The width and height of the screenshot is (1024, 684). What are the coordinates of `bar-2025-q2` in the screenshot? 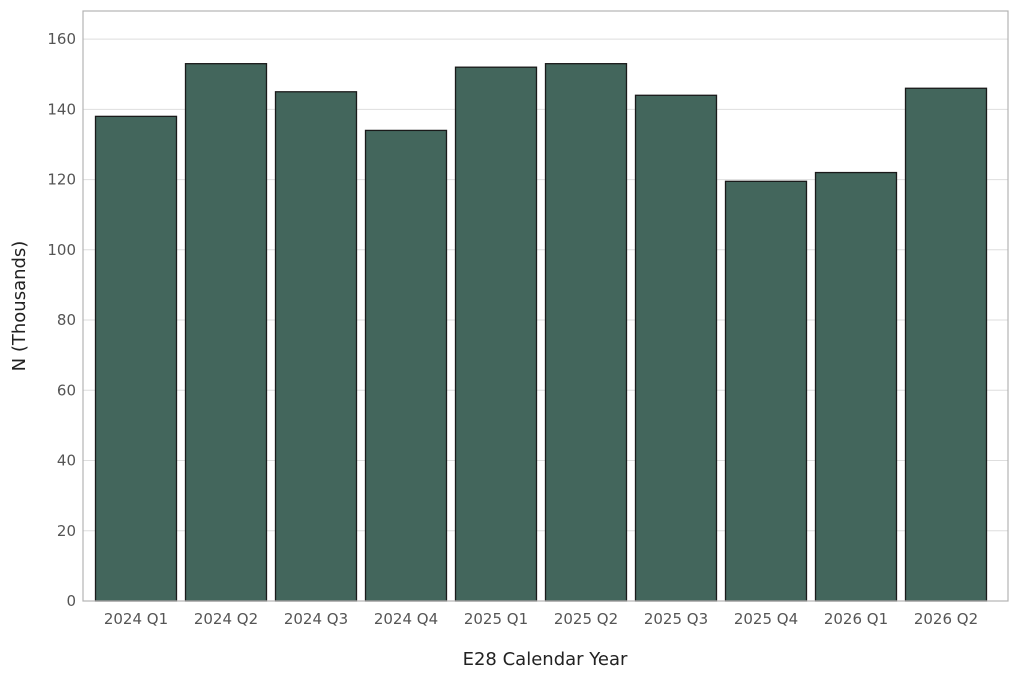 It's located at (586, 332).